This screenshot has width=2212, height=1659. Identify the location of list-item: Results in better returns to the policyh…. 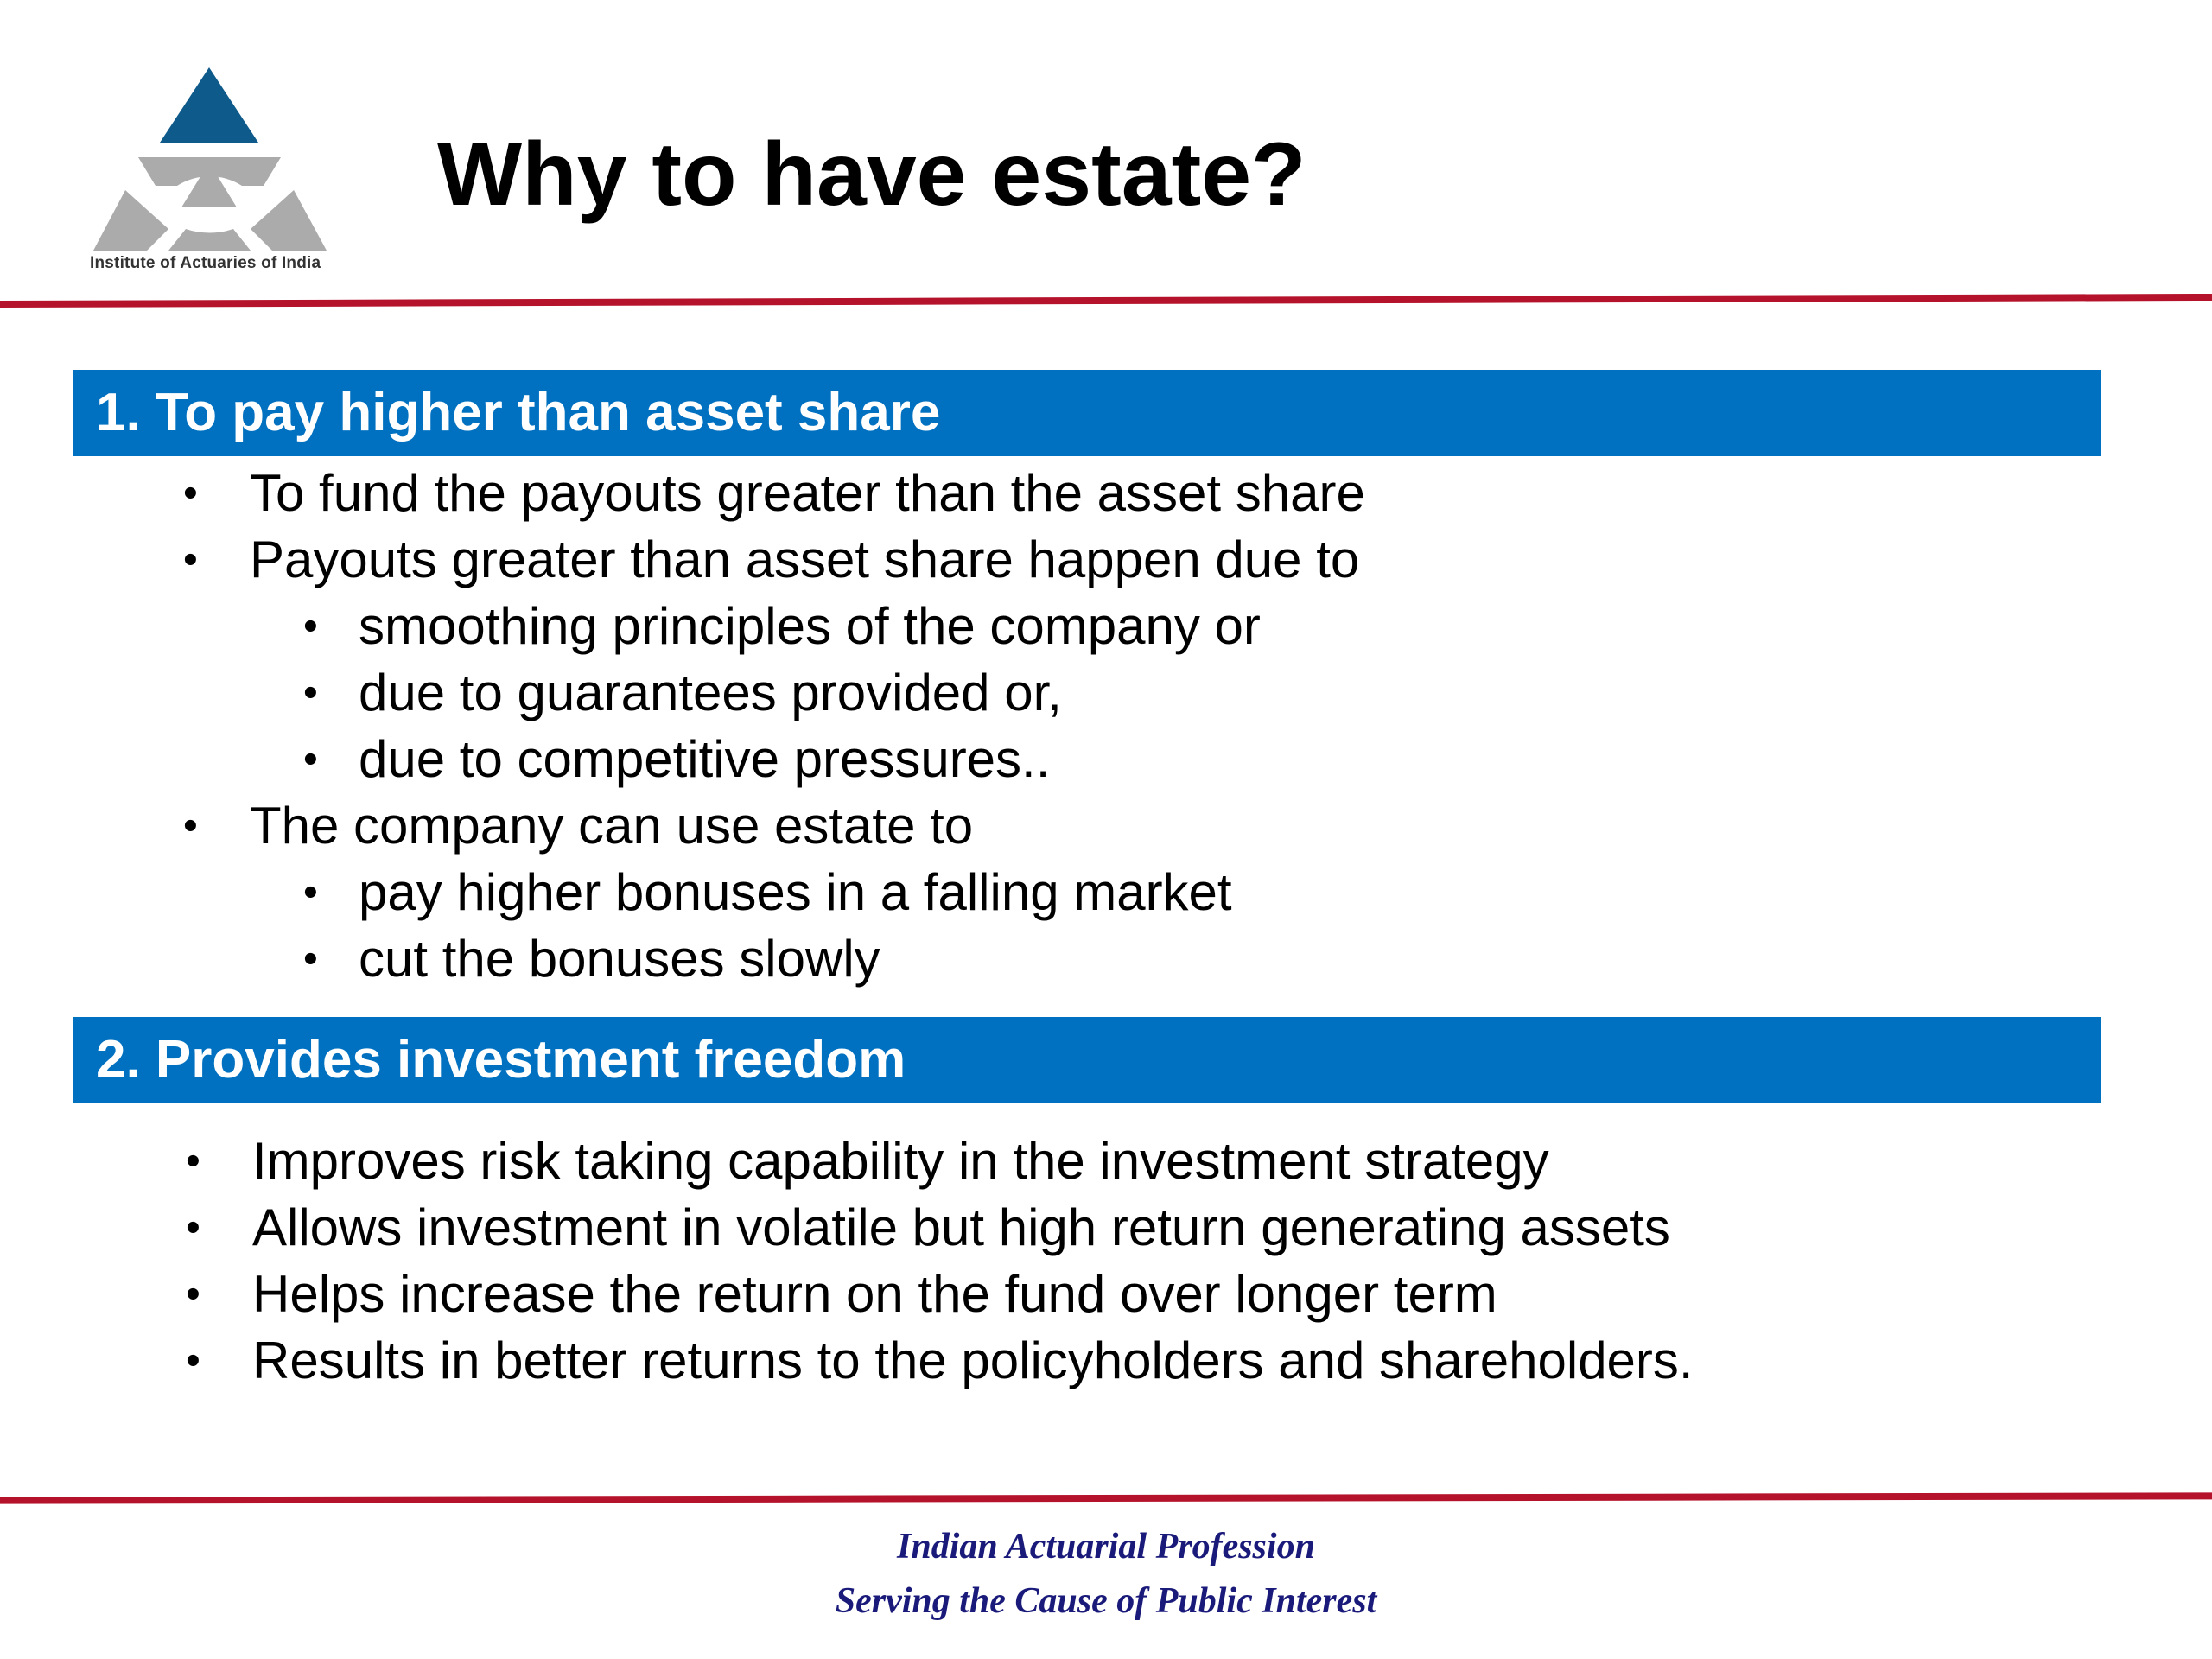
(973, 1360).